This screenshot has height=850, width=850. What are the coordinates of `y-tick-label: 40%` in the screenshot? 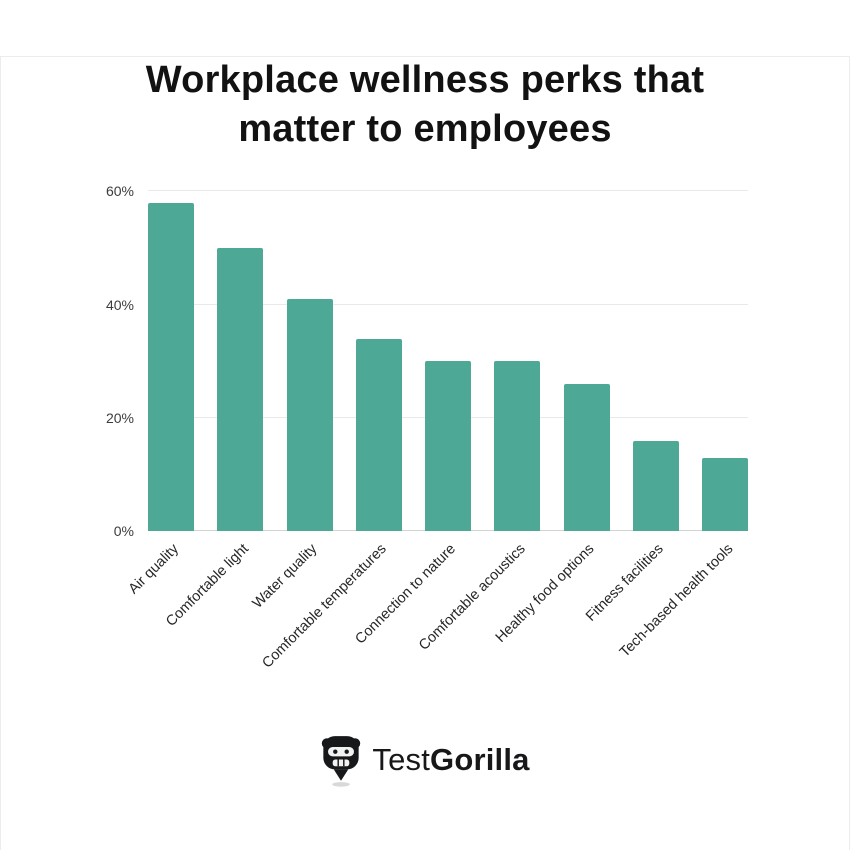 It's located at (119, 304).